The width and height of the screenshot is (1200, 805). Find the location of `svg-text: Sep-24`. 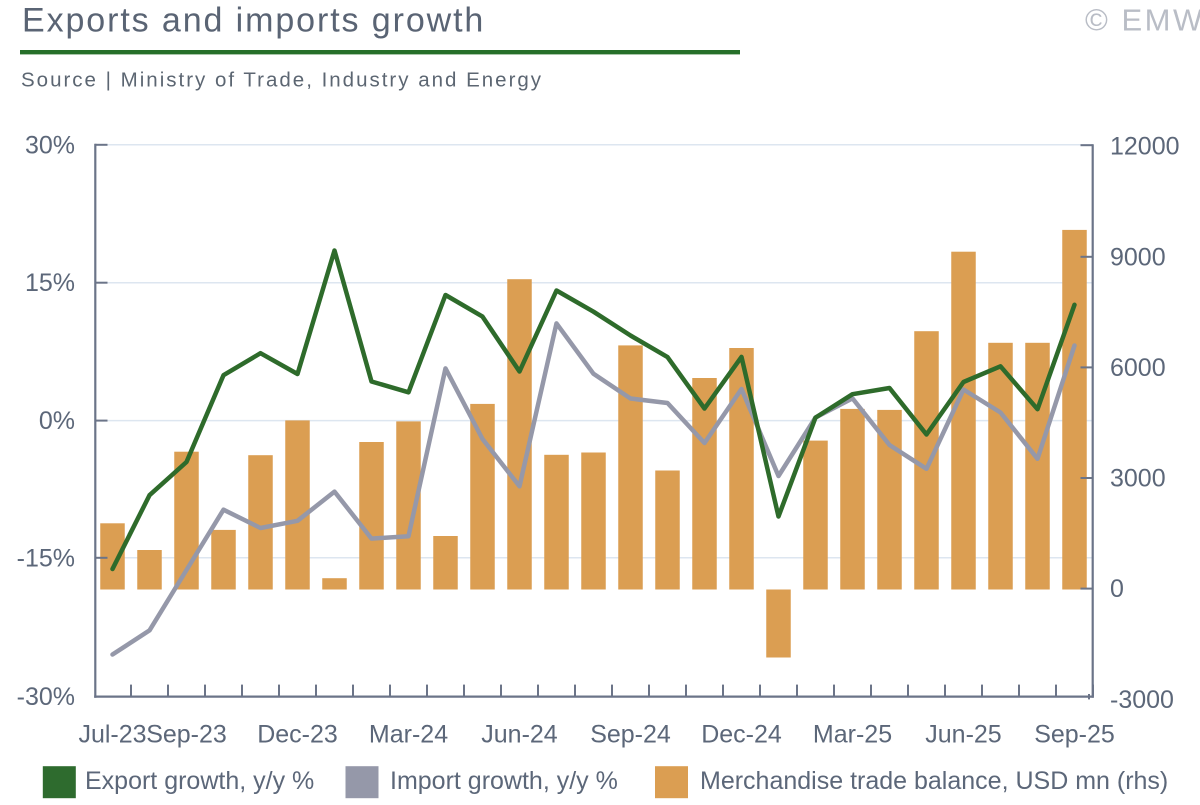

svg-text: Sep-24 is located at coordinates (630, 735).